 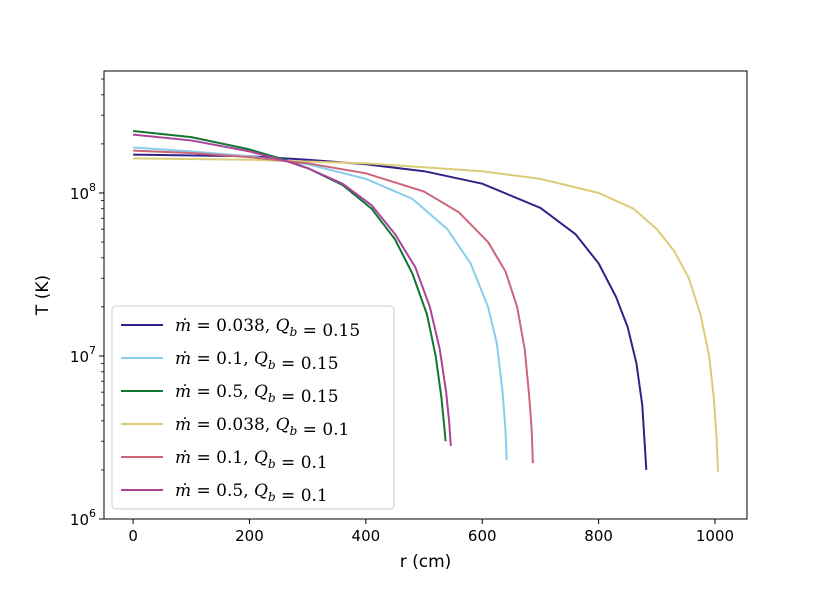 I want to click on y-tick-label: 10⁸, so click(x=83, y=192).